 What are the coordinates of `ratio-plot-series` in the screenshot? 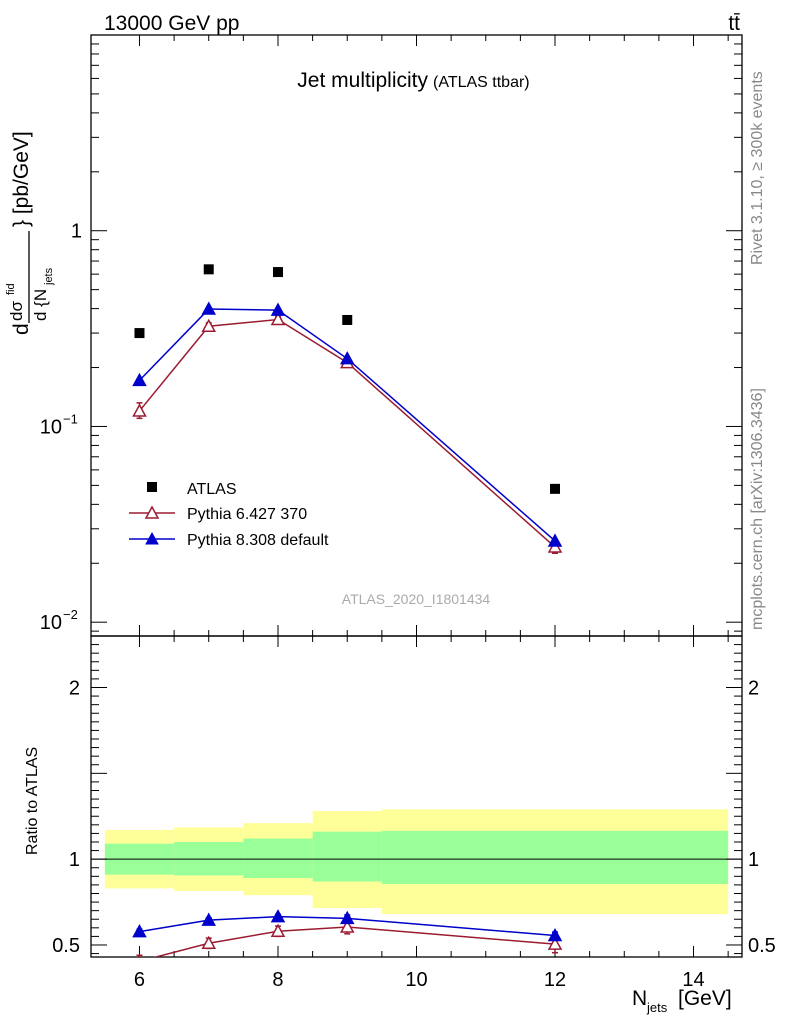 It's located at (347, 933).